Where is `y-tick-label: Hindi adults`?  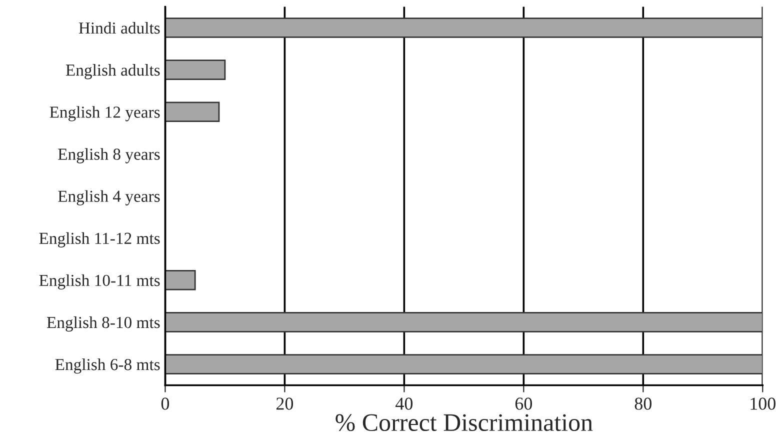
y-tick-label: Hindi adults is located at coordinates (119, 28).